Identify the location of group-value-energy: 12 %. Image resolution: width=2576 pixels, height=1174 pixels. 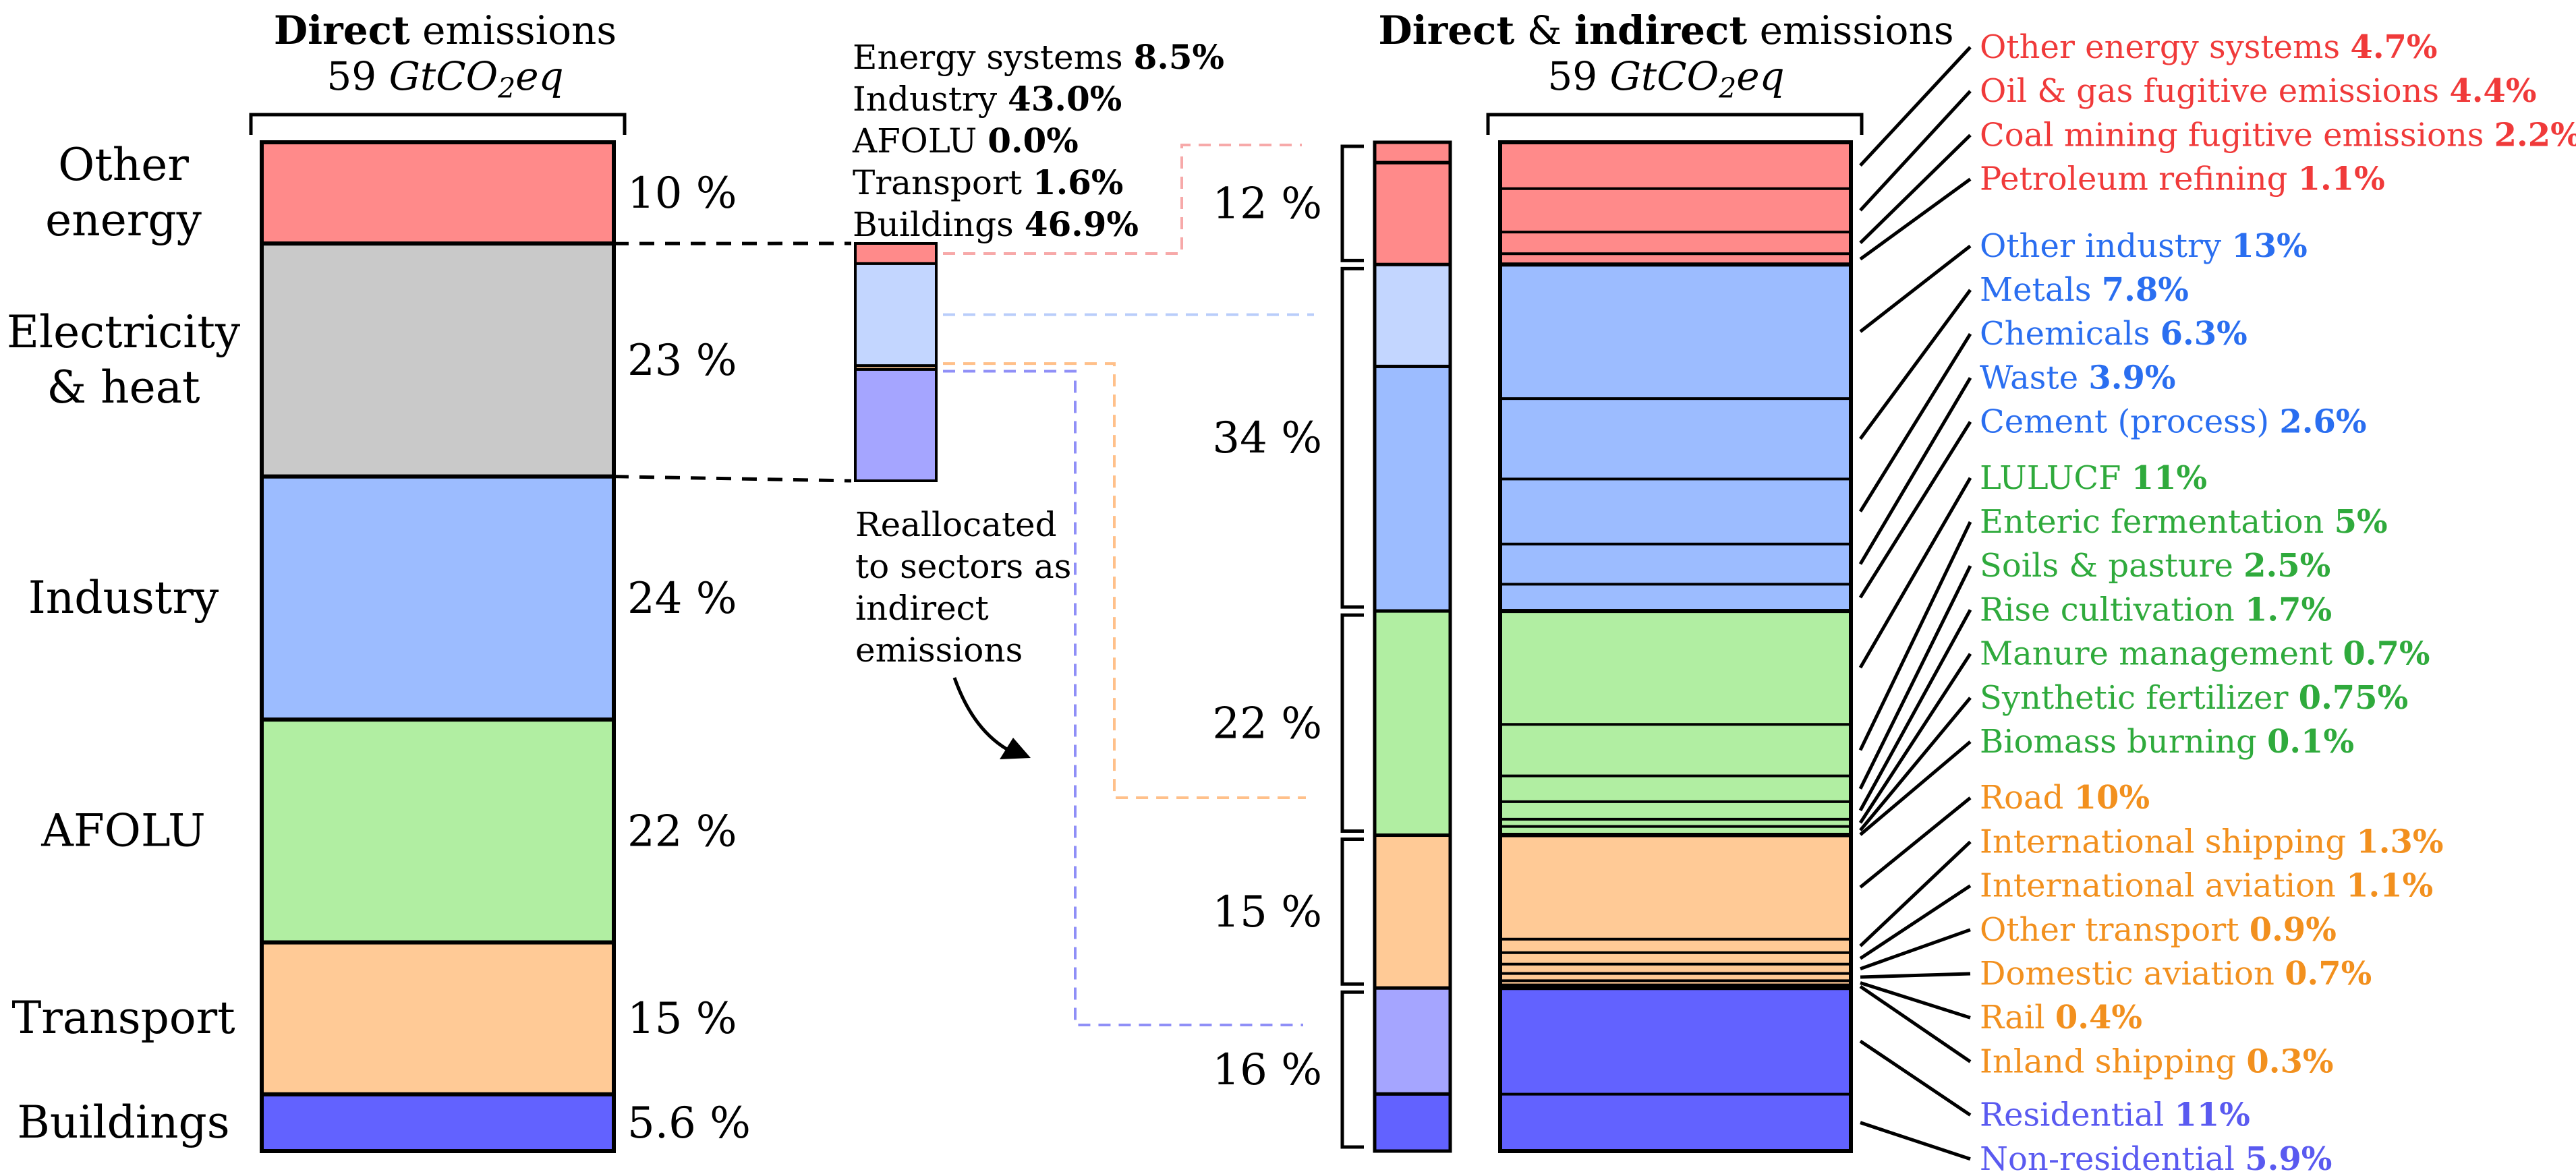
(1267, 204).